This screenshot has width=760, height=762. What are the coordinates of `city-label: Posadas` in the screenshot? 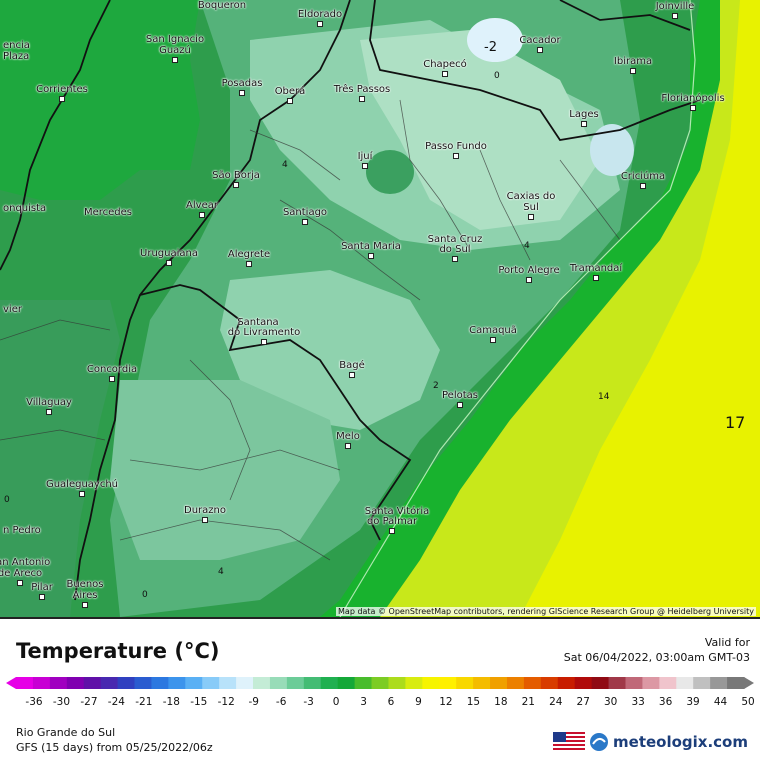 It's located at (242, 83).